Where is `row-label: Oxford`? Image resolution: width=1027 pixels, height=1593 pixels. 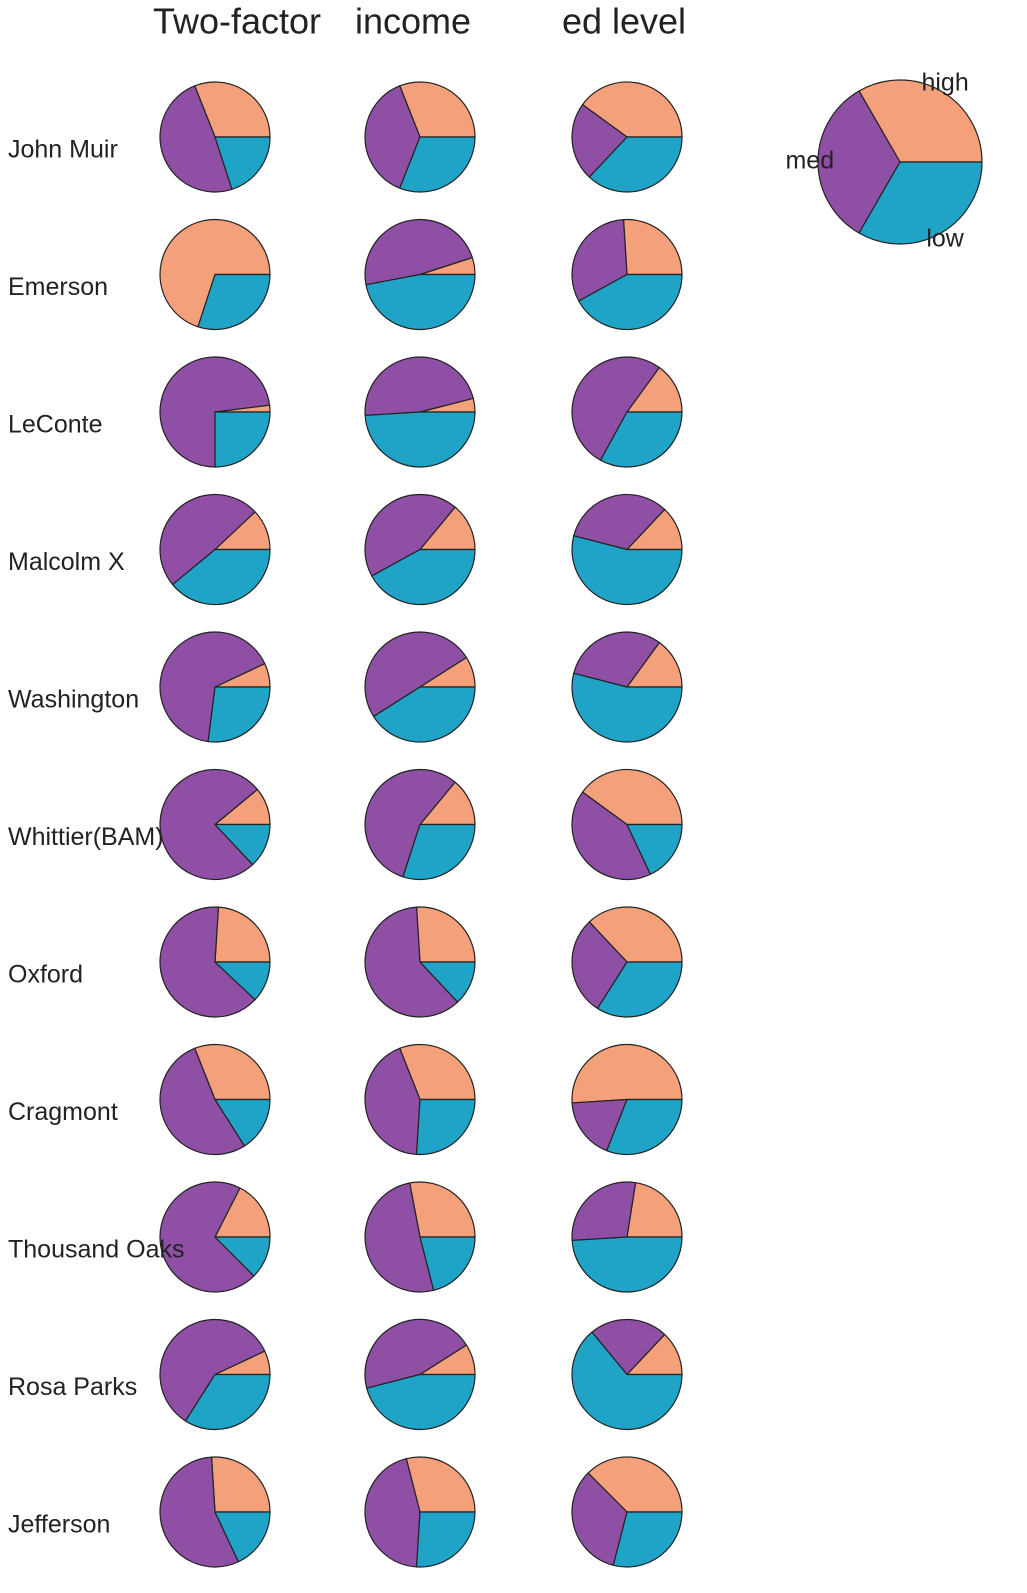
row-label: Oxford is located at coordinates (45, 975).